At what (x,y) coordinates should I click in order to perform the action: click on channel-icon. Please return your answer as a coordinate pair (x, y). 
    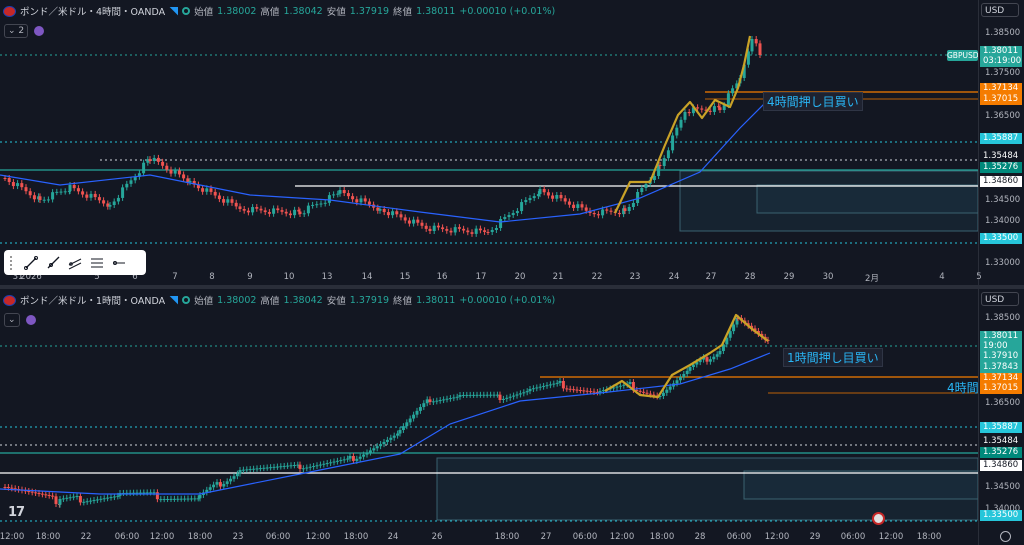
    Looking at the image, I should click on (75, 263).